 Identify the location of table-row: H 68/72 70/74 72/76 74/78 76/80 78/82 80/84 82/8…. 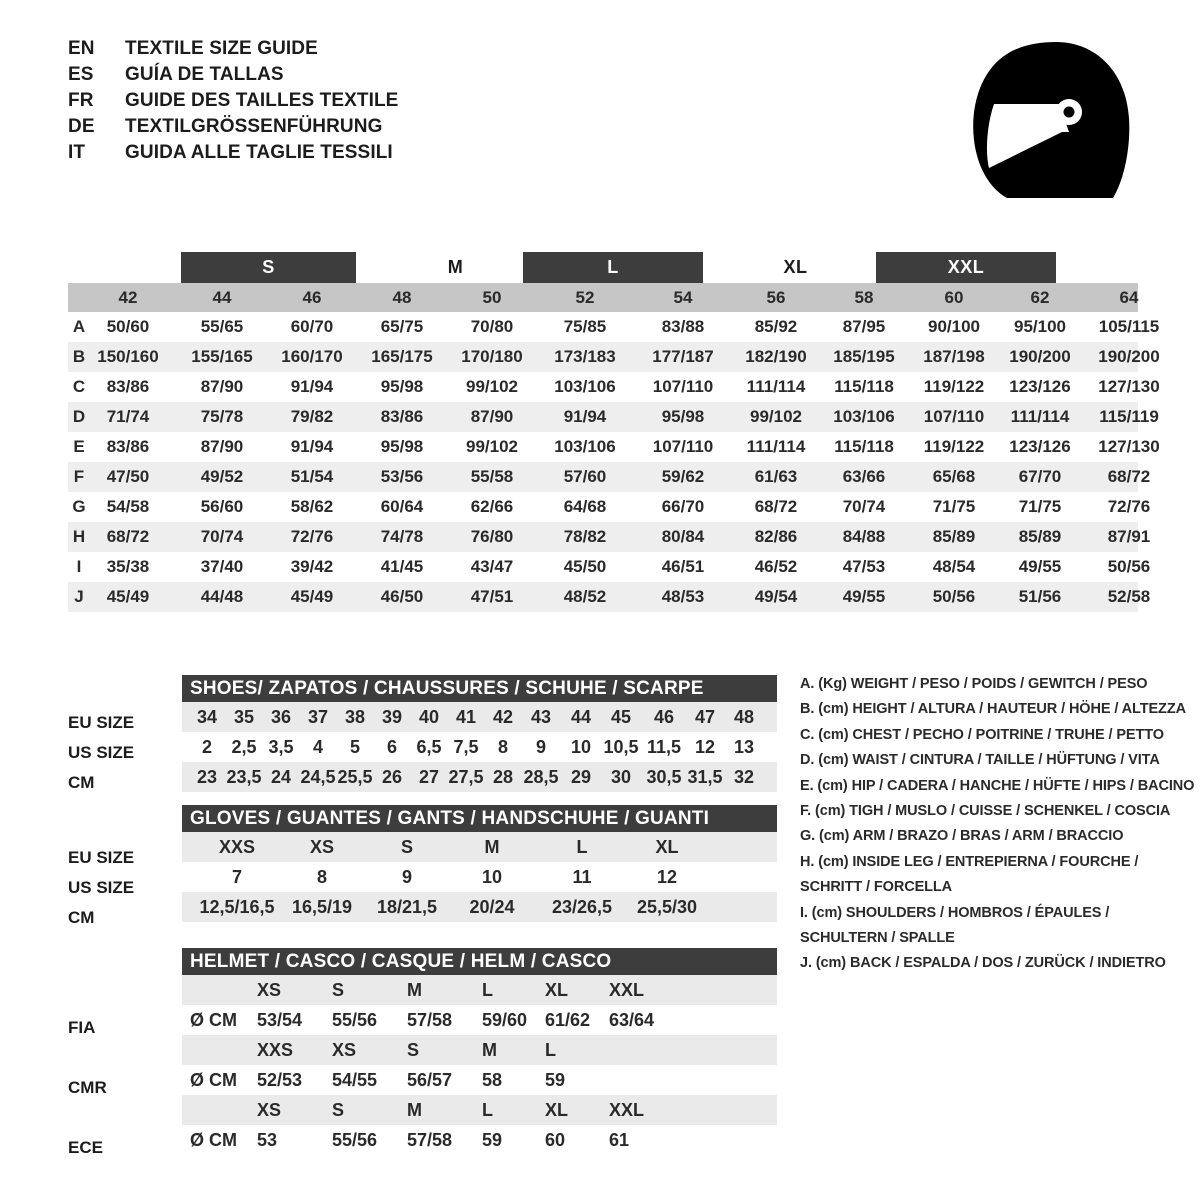
(609, 537).